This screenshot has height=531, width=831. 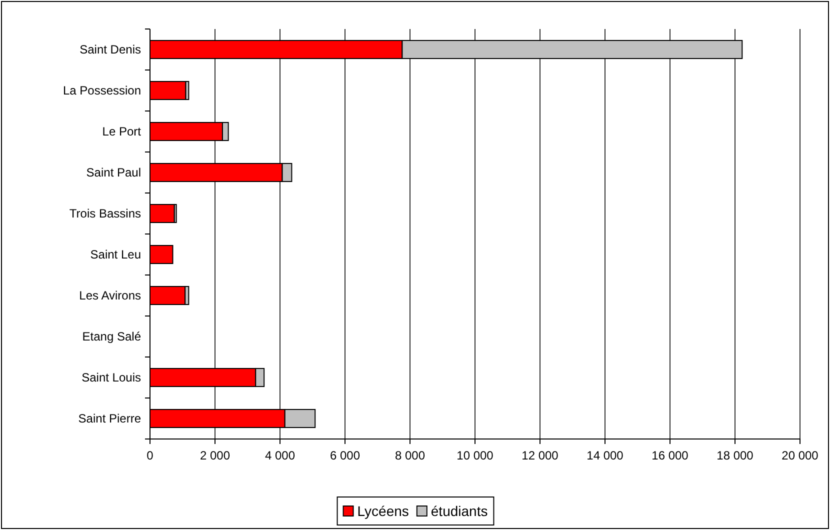 What do you see at coordinates (105, 213) in the screenshot?
I see `y-tick-label: Trois Bassins` at bounding box center [105, 213].